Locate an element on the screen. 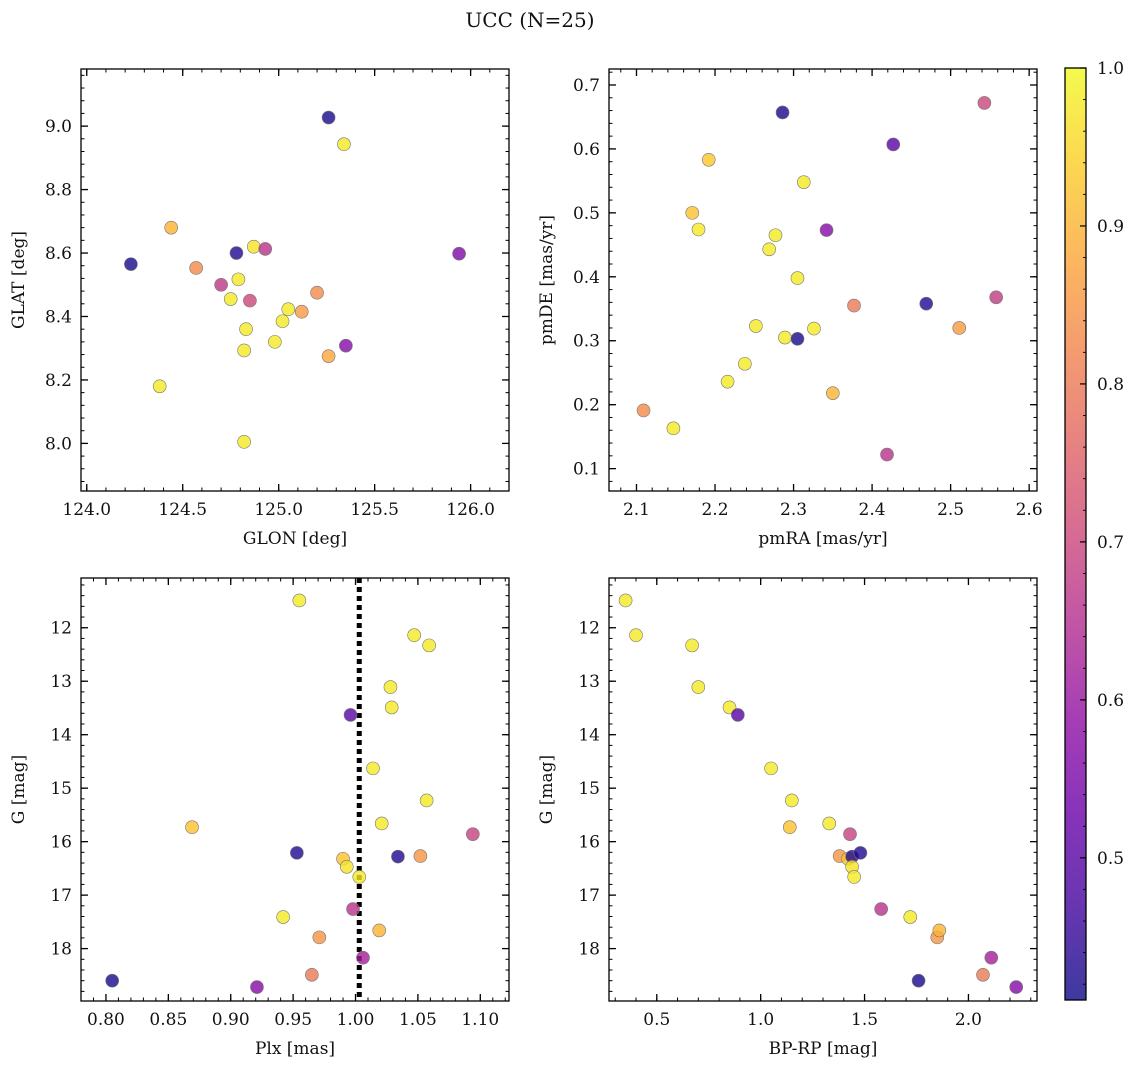  x-tick-label: 0.85 is located at coordinates (168, 1020).